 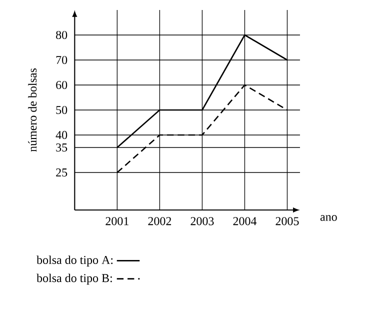 What do you see at coordinates (328, 218) in the screenshot?
I see `x-axis-title: ano` at bounding box center [328, 218].